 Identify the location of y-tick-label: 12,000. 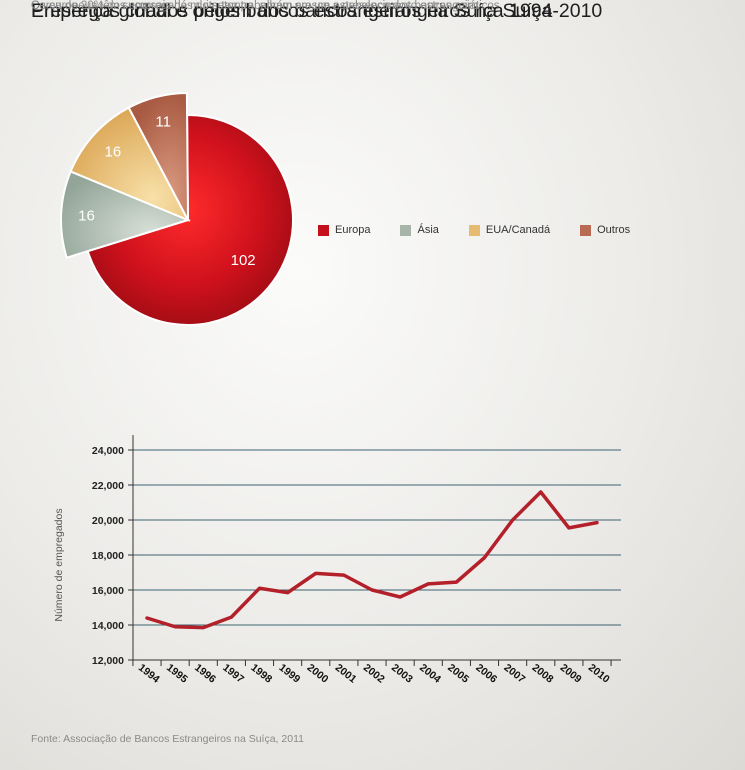
(108, 661).